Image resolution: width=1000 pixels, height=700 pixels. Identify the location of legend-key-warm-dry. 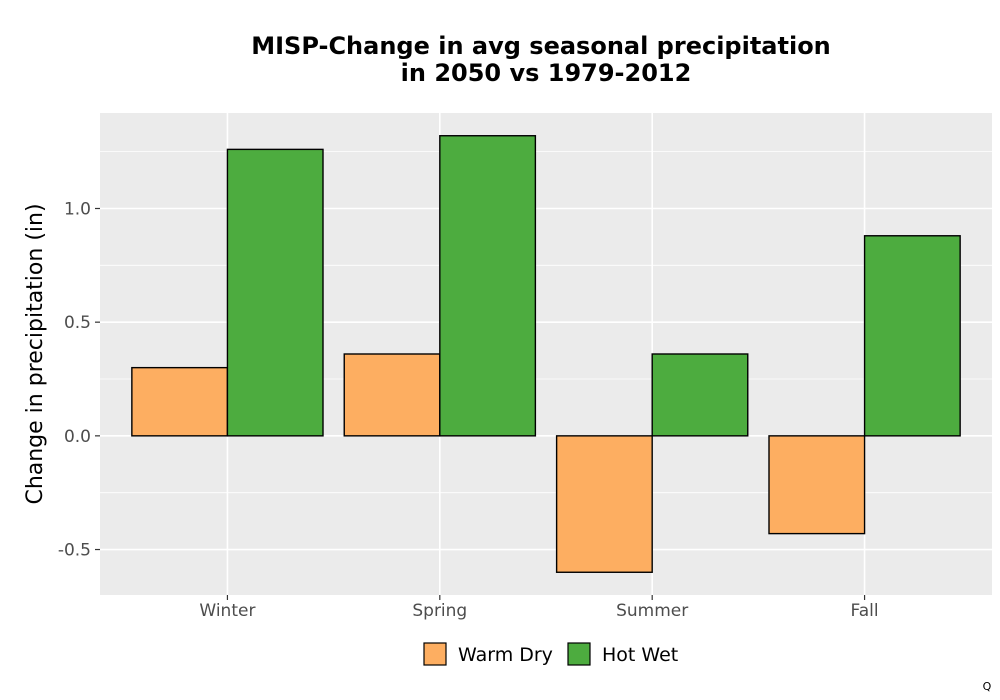
(435, 654).